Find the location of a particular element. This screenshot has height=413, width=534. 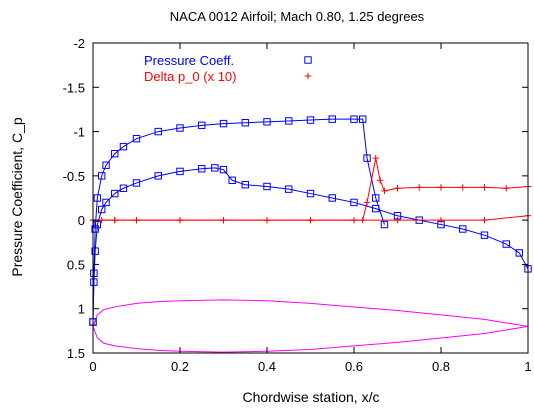

y-tick-label: -1 is located at coordinates (79, 132).